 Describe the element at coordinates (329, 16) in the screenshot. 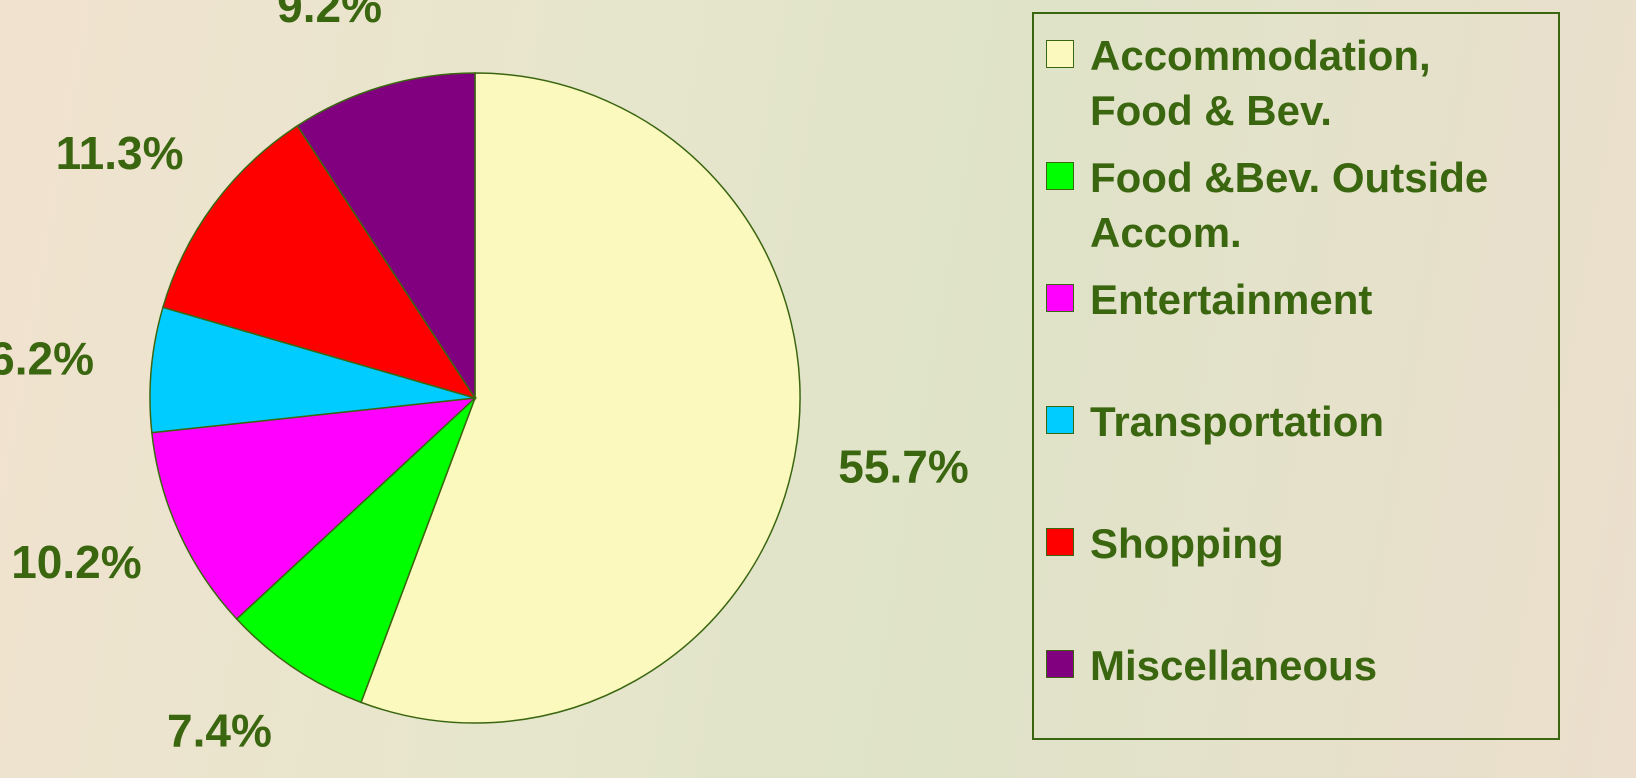

I see `data-label: 9.2%` at that location.